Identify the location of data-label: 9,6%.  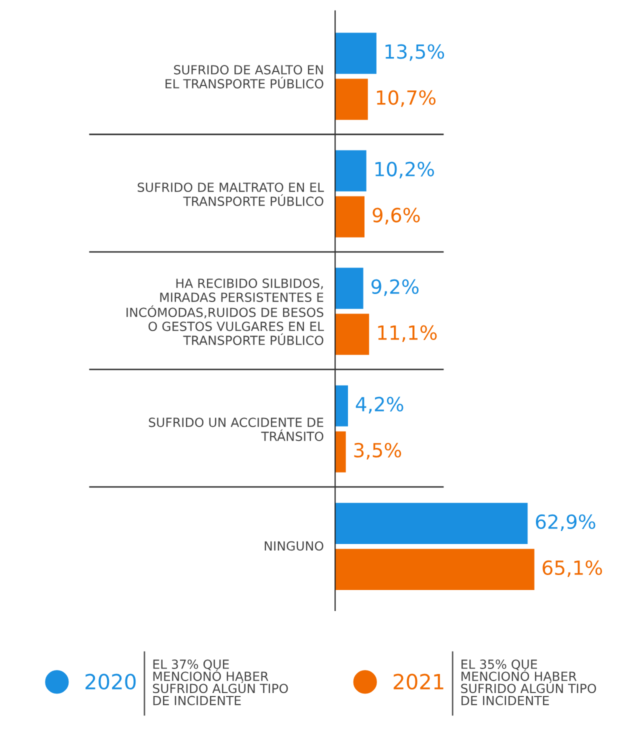
(396, 216).